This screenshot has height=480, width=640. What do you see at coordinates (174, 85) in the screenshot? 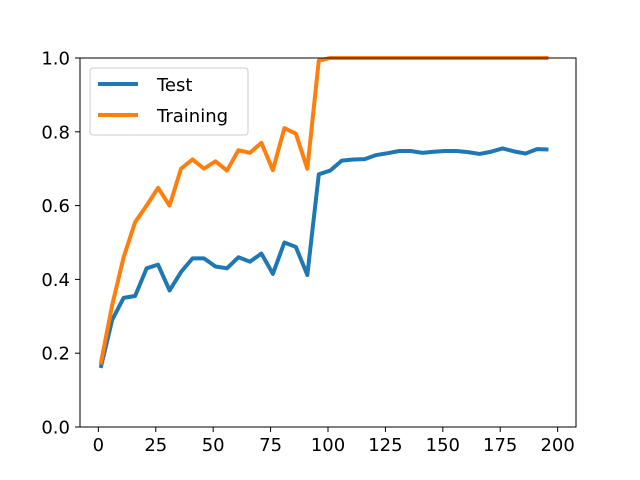
I see `legend-label-test: Test` at bounding box center [174, 85].